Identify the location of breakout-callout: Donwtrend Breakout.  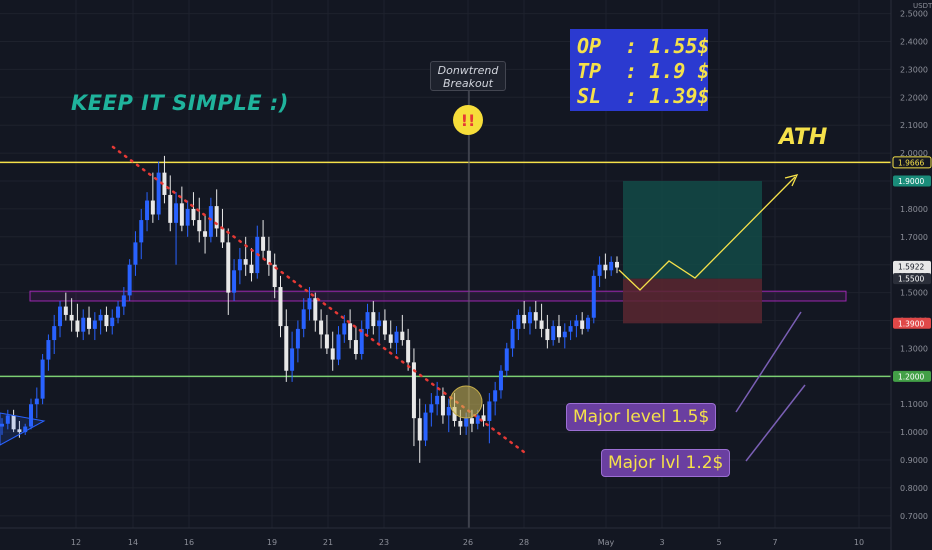
(468, 76).